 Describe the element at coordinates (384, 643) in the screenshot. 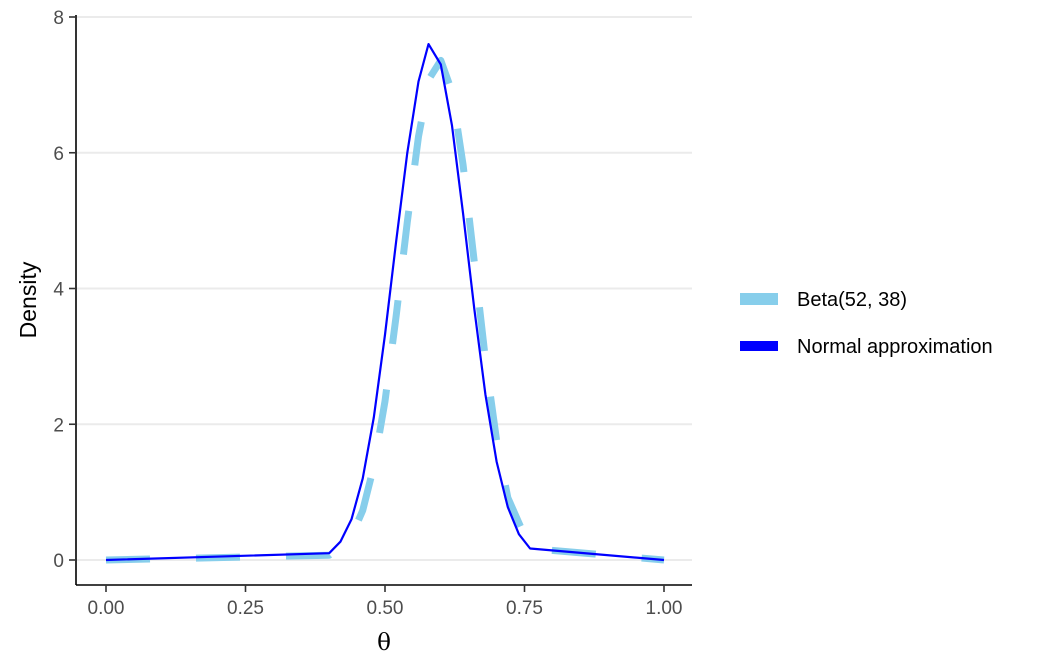

I see `x-axis-title: θ` at that location.